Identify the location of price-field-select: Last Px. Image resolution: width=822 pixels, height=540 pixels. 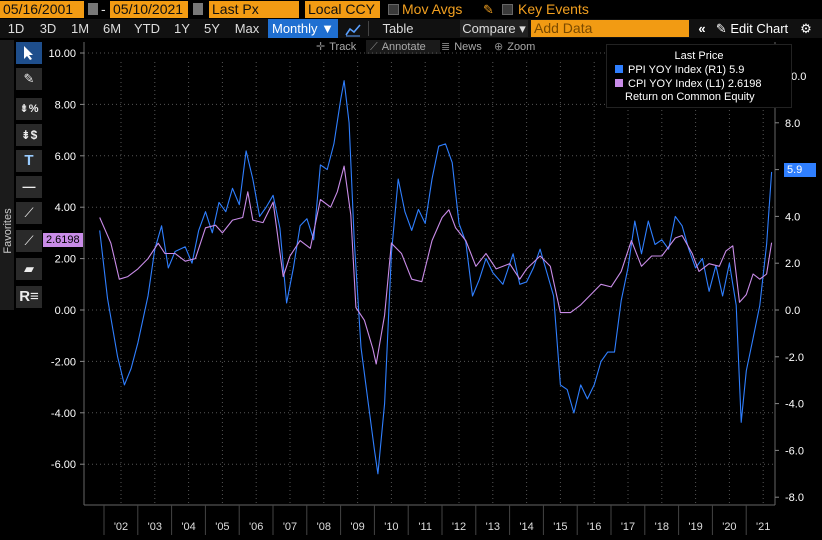
(254, 9).